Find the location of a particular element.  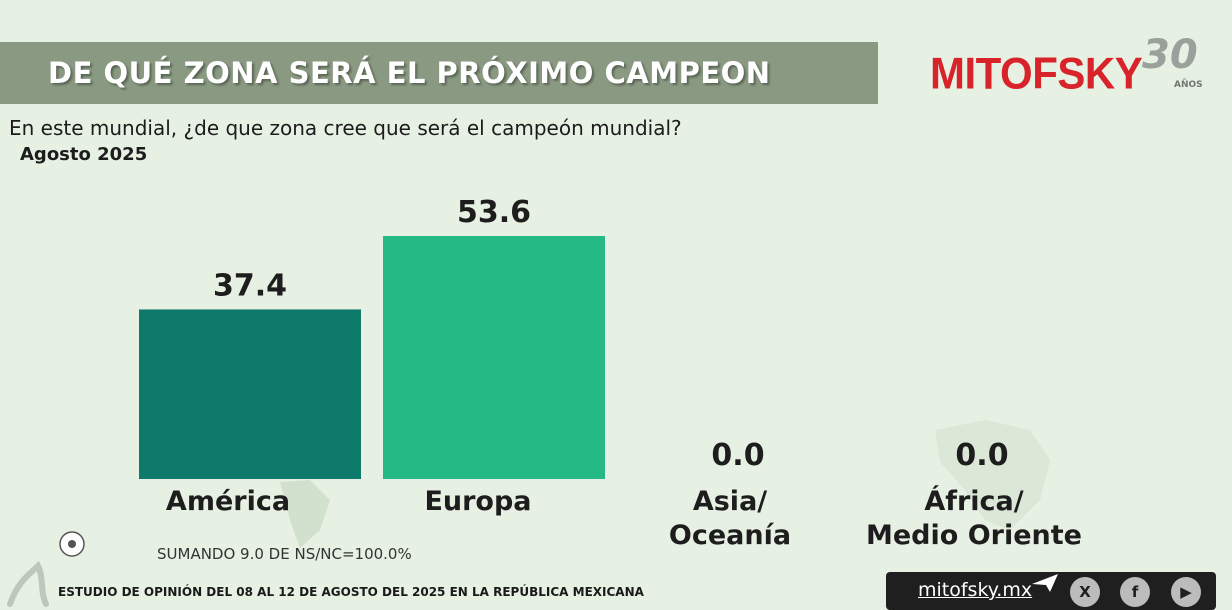

category-label: África/Medio Oriente is located at coordinates (974, 518).